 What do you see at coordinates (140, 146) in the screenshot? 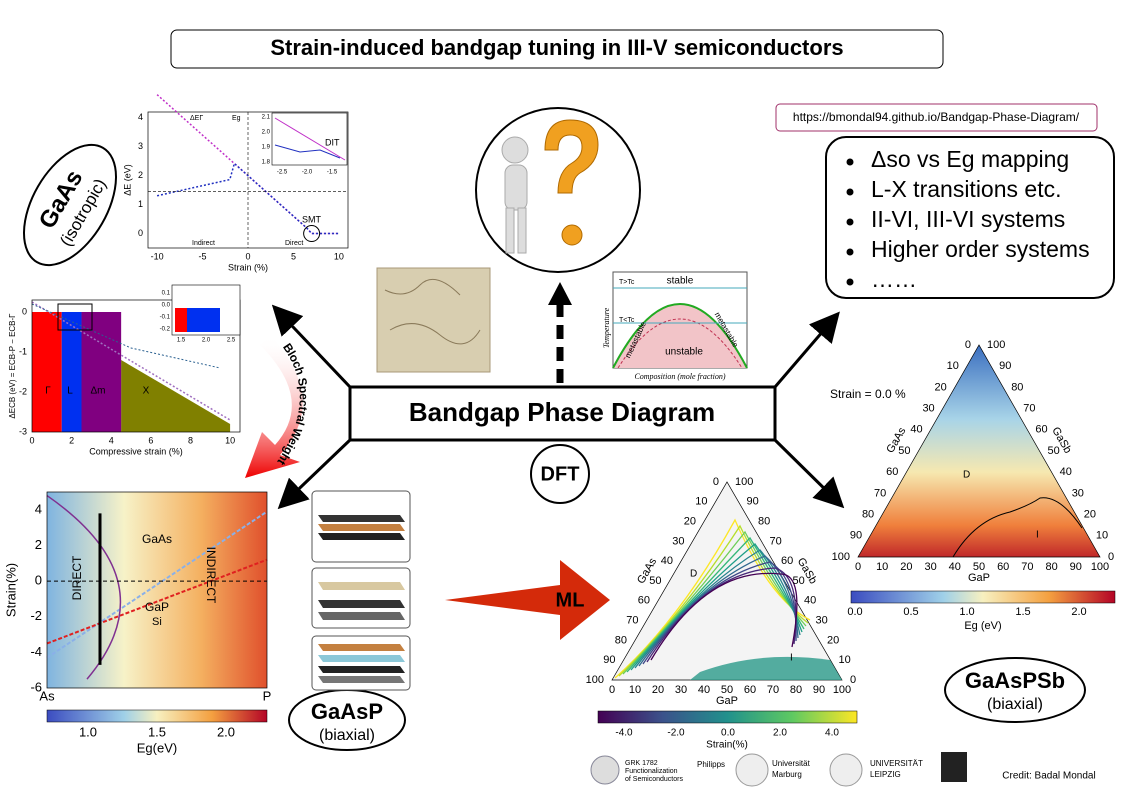
I see `y-tick-label: 3` at bounding box center [140, 146].